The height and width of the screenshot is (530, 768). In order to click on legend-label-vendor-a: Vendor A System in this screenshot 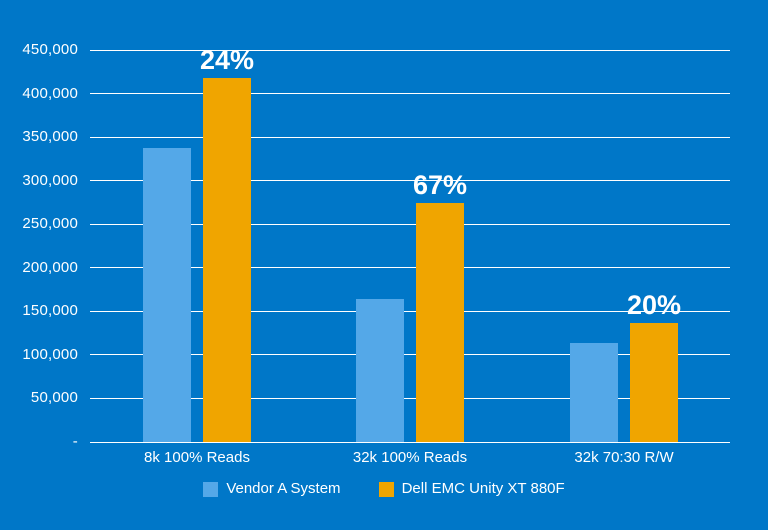, I will do `click(283, 488)`.